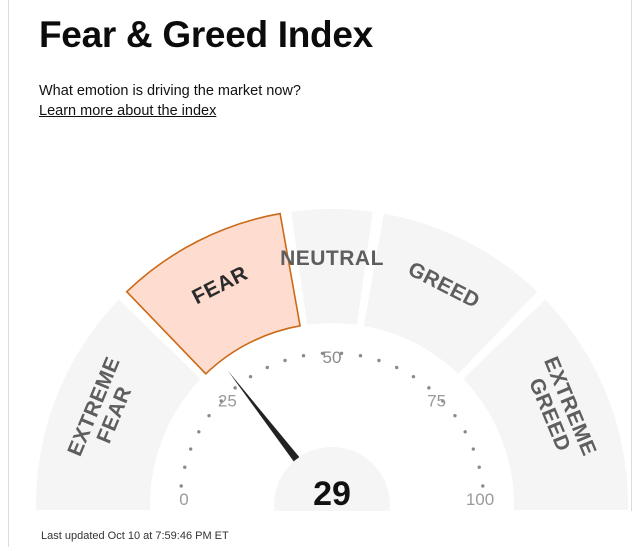 The height and width of the screenshot is (551, 640). Describe the element at coordinates (436, 400) in the screenshot. I see `tick-label: 75` at that location.